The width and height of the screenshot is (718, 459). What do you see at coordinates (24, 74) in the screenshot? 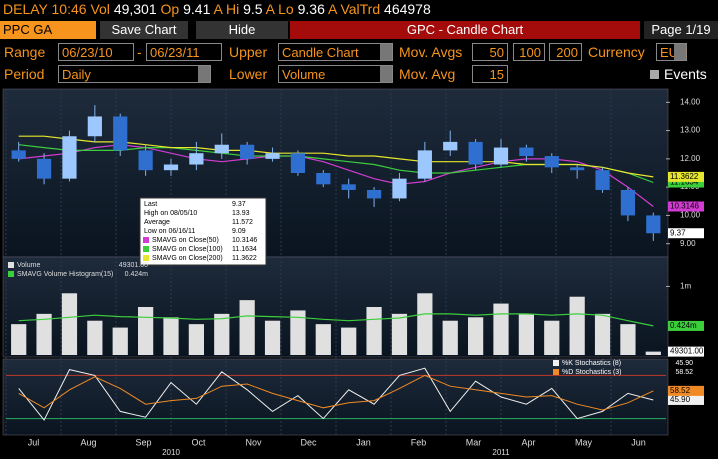
I see `label: Period` at bounding box center [24, 74].